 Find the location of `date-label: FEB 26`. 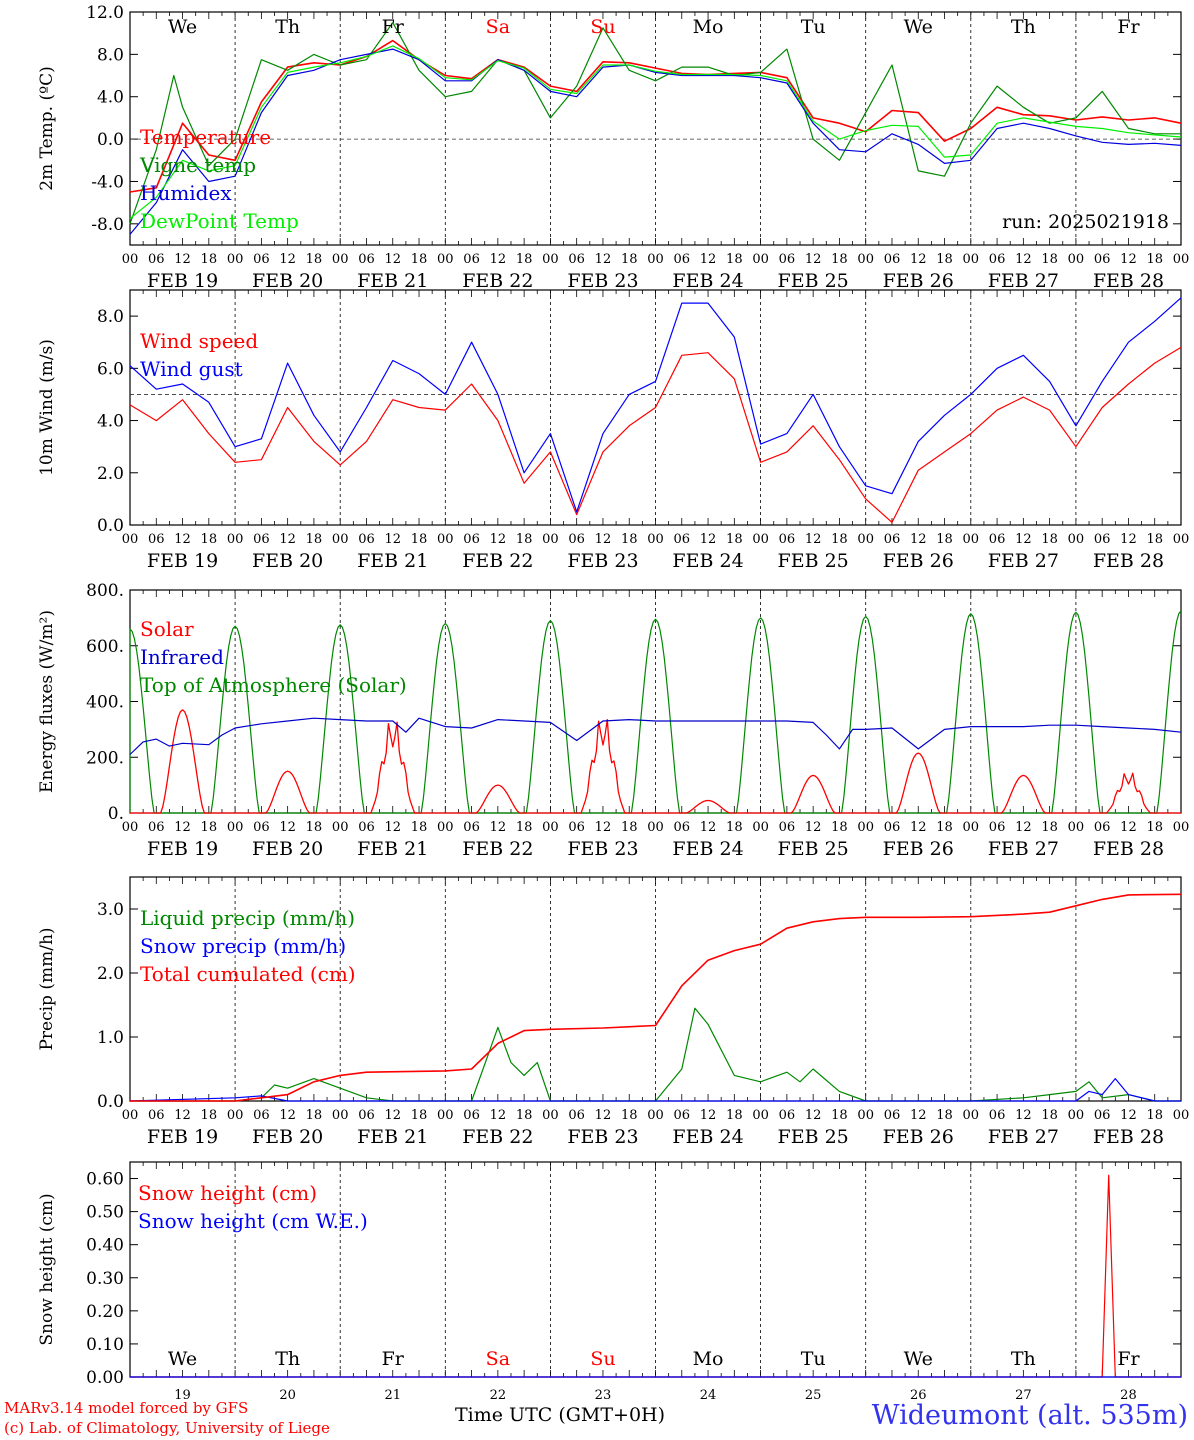

date-label: FEB 26 is located at coordinates (918, 281).